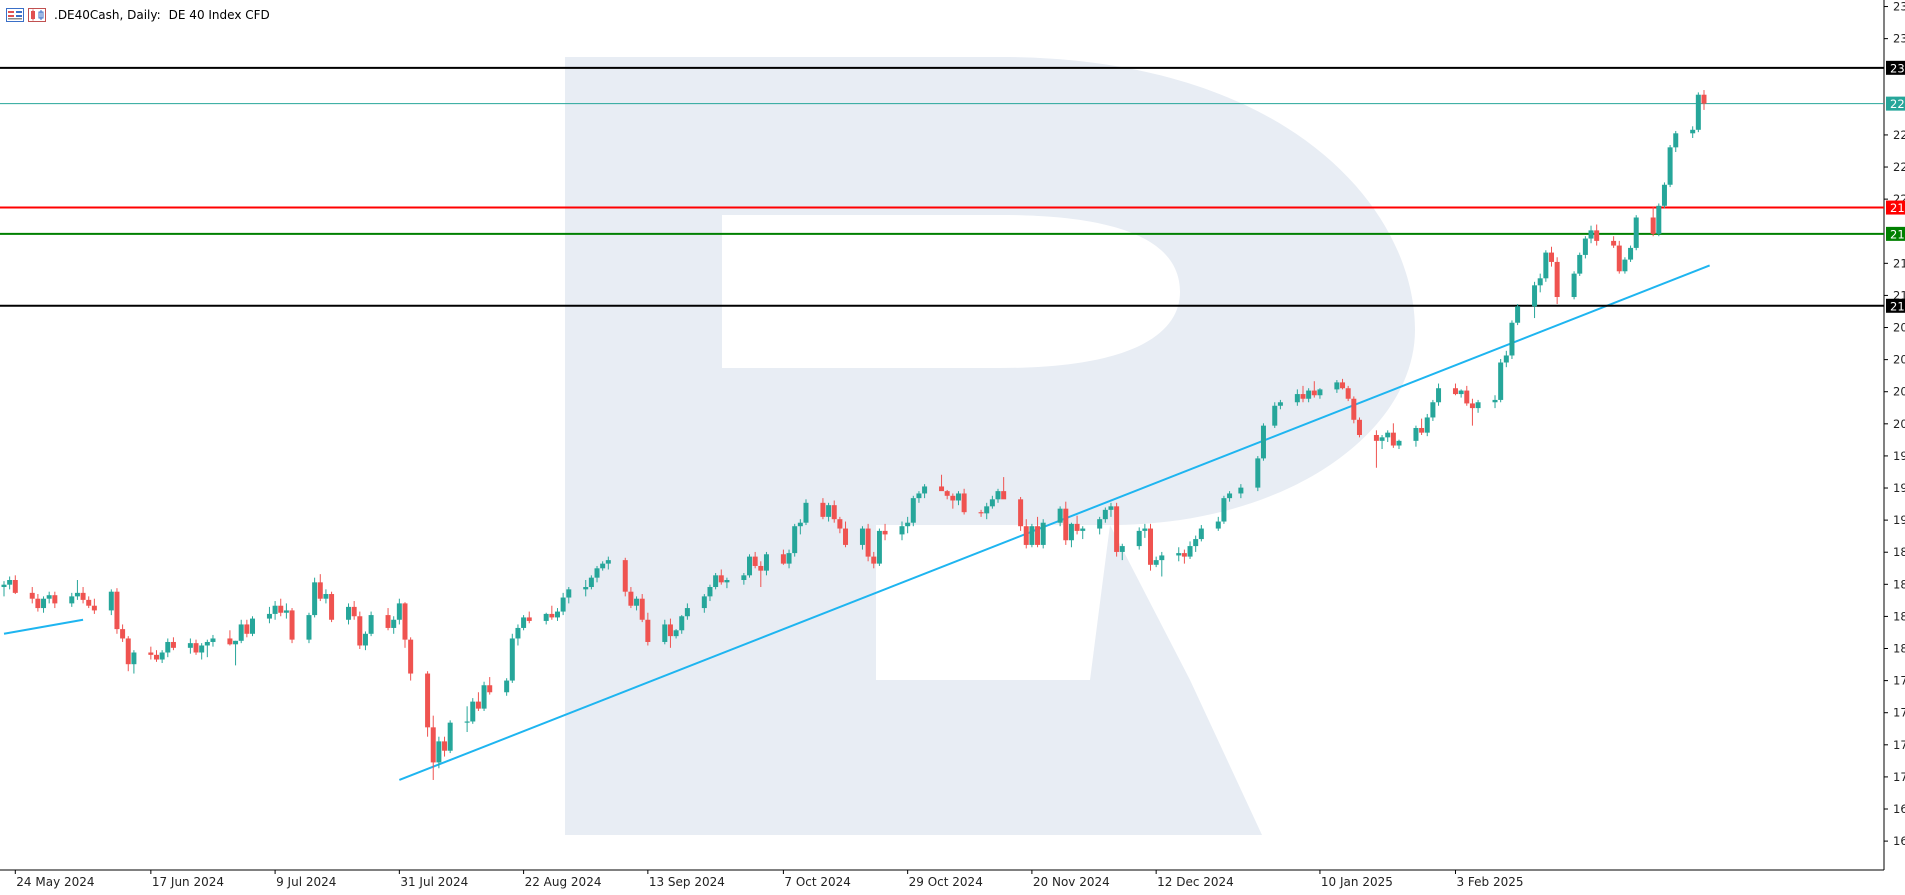 This screenshot has height=895, width=1905. Describe the element at coordinates (1899, 456) in the screenshot. I see `y-tick-label: 19821.1` at that location.